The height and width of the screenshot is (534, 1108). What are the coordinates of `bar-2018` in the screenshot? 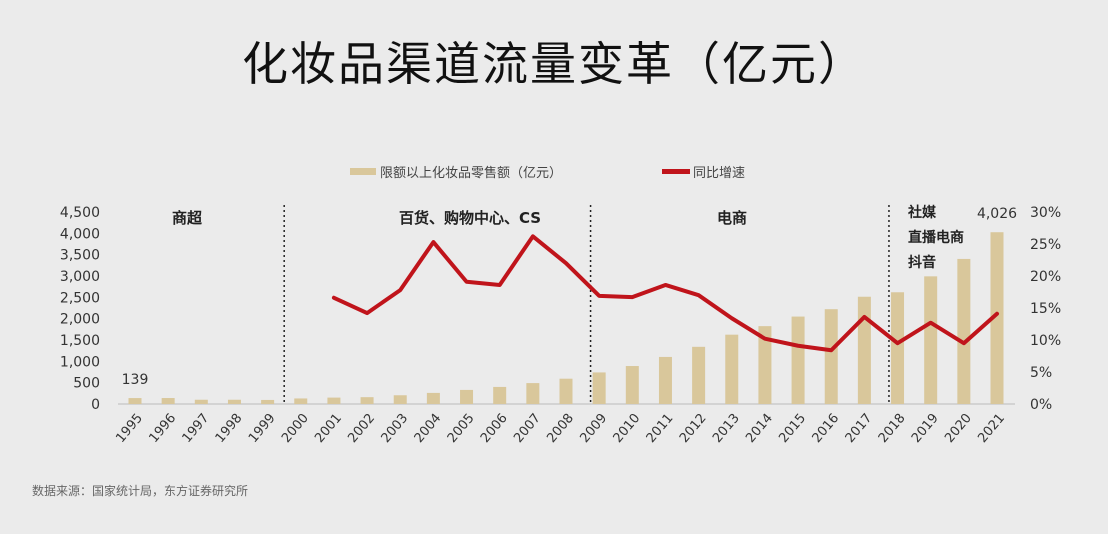 It's located at (898, 348).